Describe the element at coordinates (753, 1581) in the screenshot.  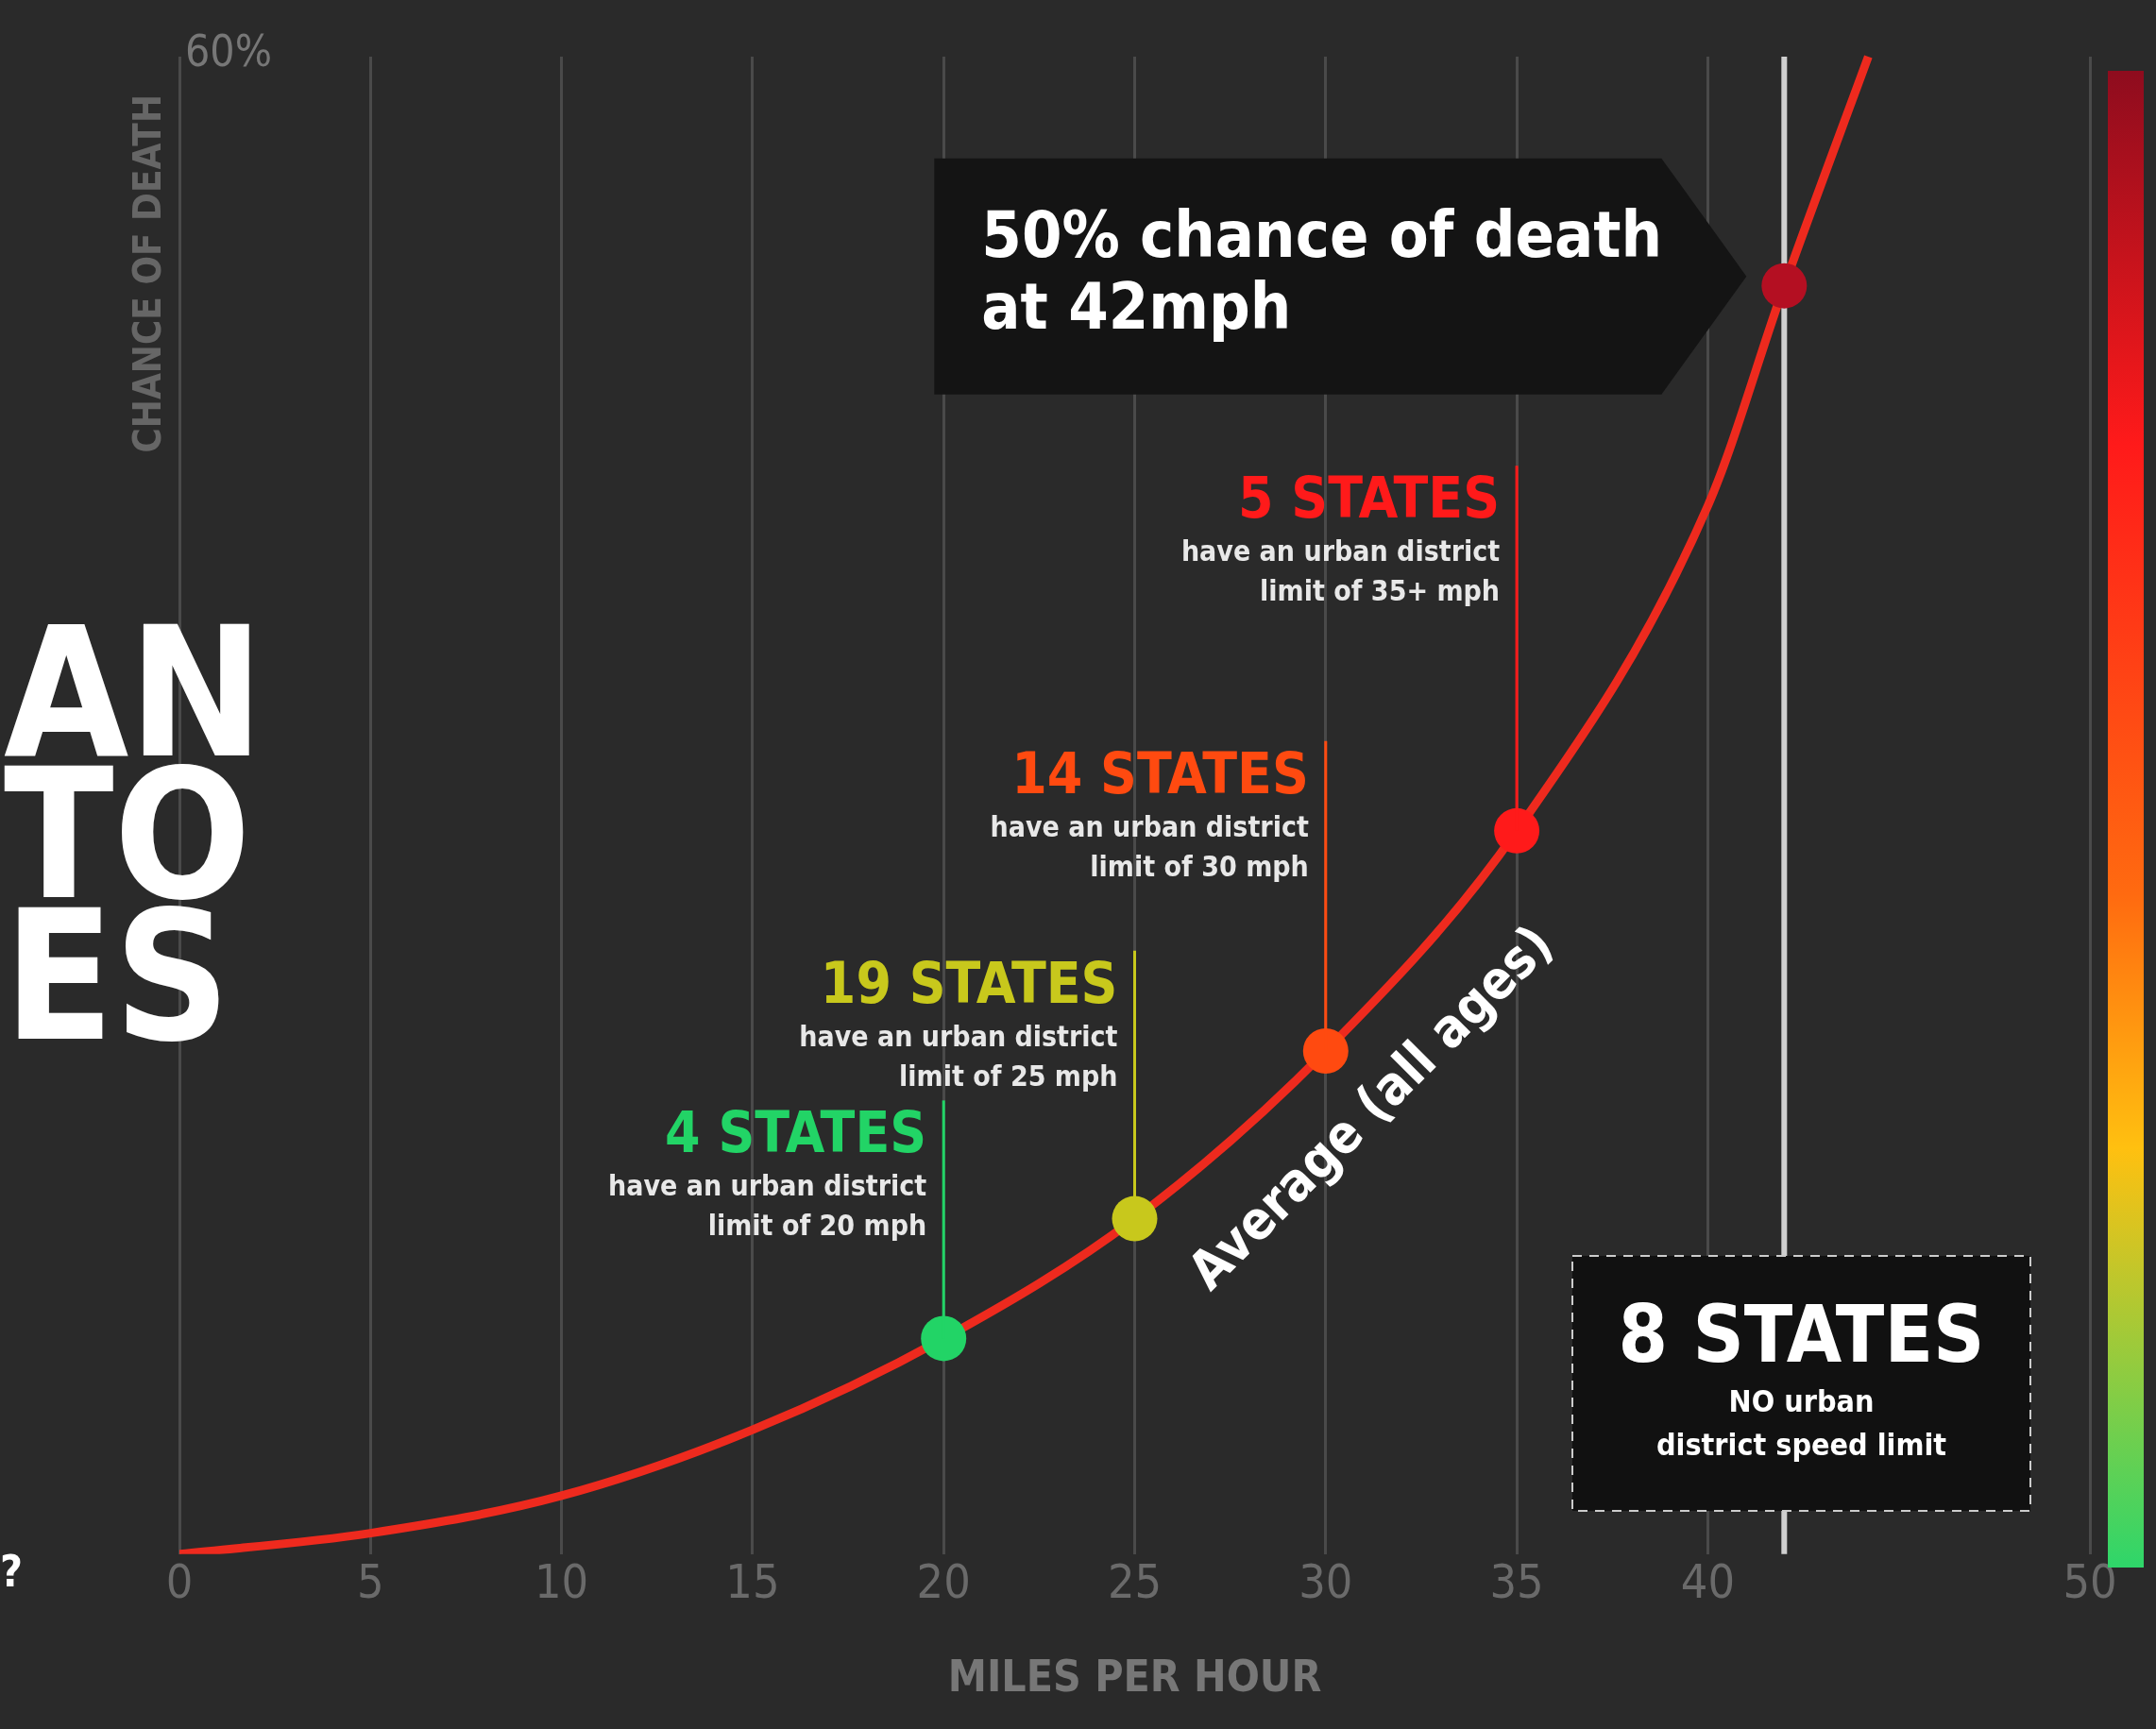
I see `x-tick-label: 15` at that location.